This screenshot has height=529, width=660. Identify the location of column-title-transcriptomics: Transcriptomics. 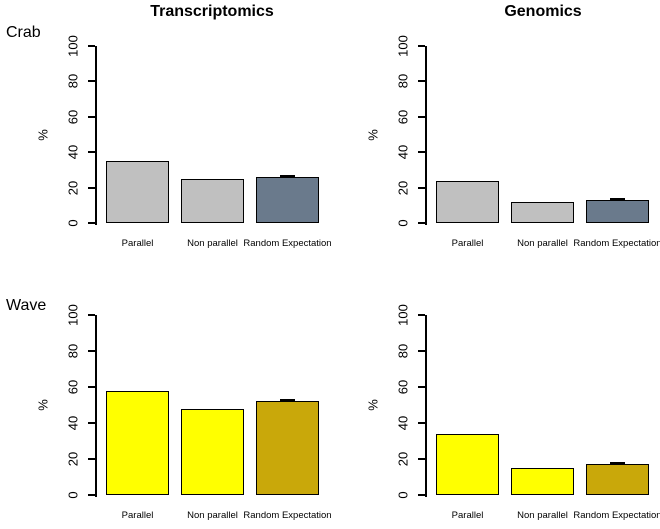
(212, 11).